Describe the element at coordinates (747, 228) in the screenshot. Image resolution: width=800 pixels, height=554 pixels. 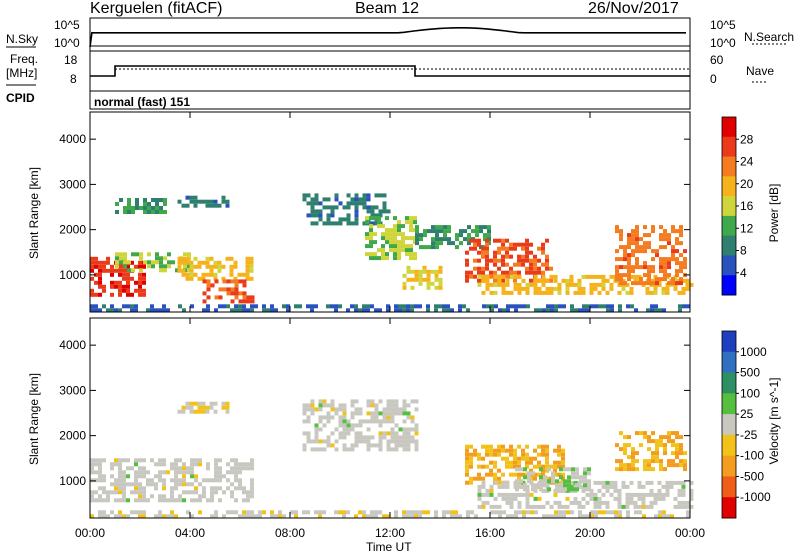
I see `power-colorbar-tick-label: 12` at that location.